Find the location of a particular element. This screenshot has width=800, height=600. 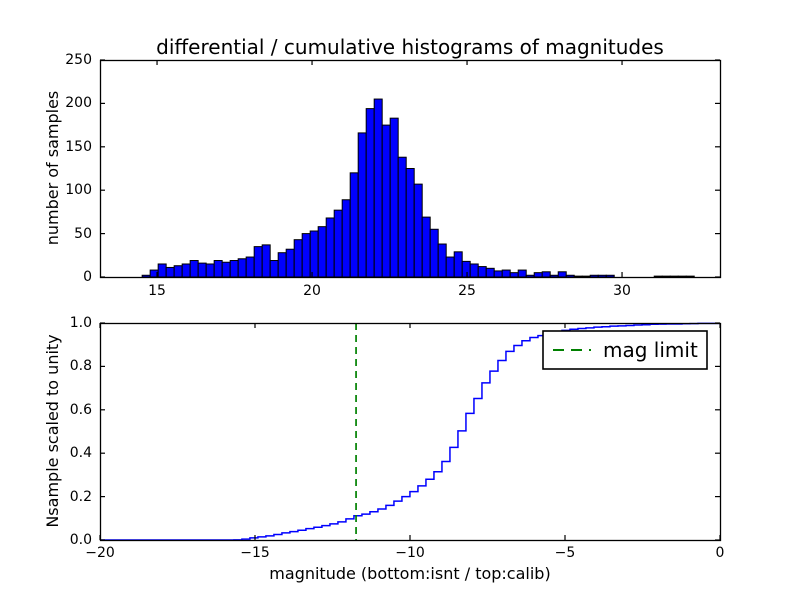

y-tick-label: 0.8 is located at coordinates (80, 366).